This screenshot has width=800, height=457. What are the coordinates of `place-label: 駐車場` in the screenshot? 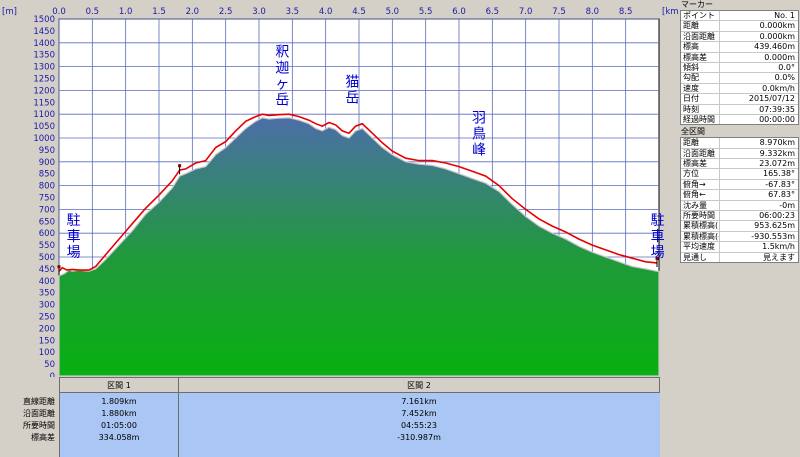 It's located at (74, 237).